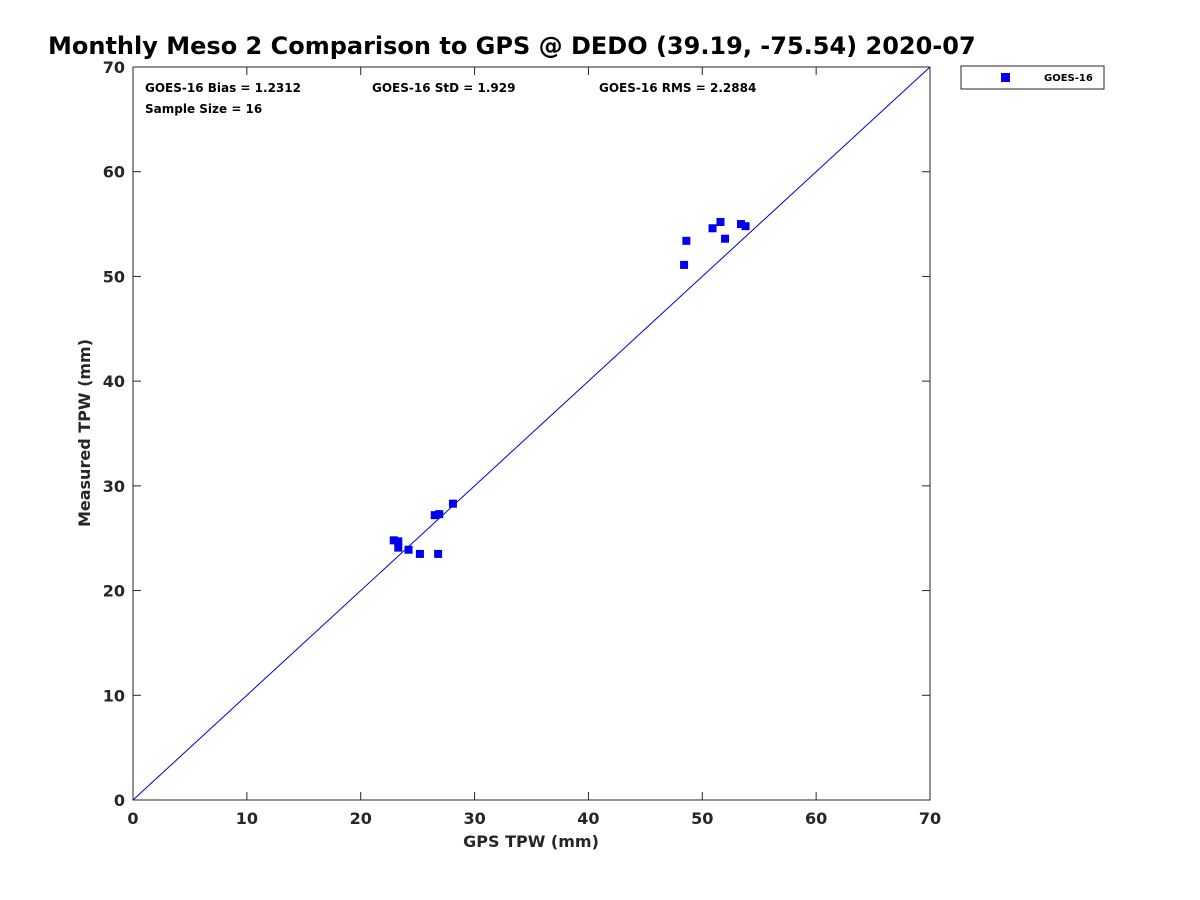  I want to click on bias-stat: GOES-16 Bias = 1.2312, so click(223, 88).